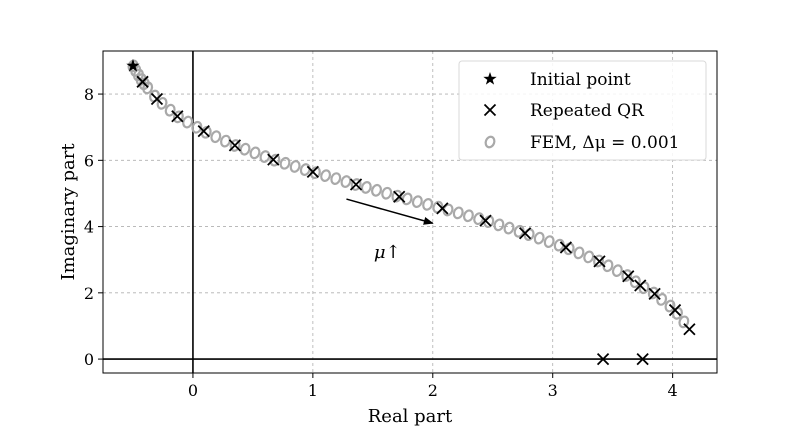 The image size is (797, 433). Describe the element at coordinates (387, 252) in the screenshot. I see `annotation-label: μ↑` at that location.